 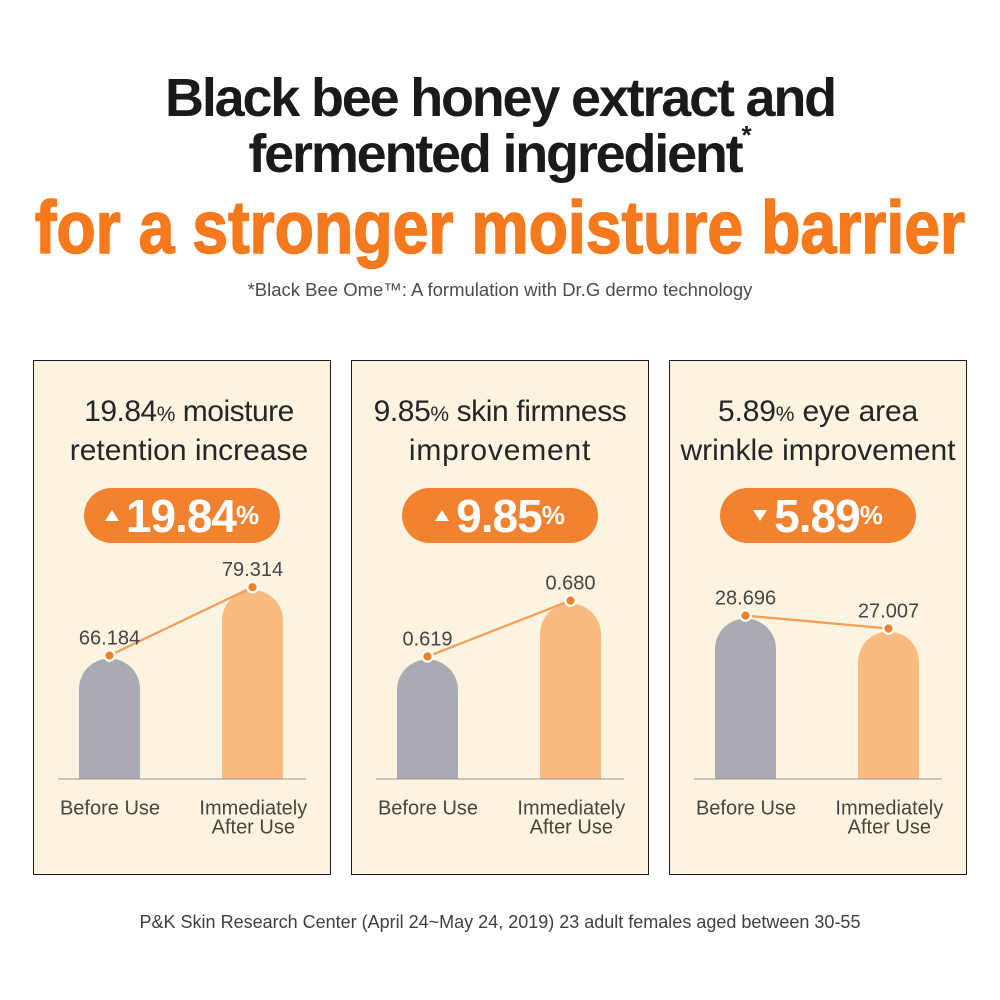 I want to click on svg-text: 27.007, so click(x=887, y=611).